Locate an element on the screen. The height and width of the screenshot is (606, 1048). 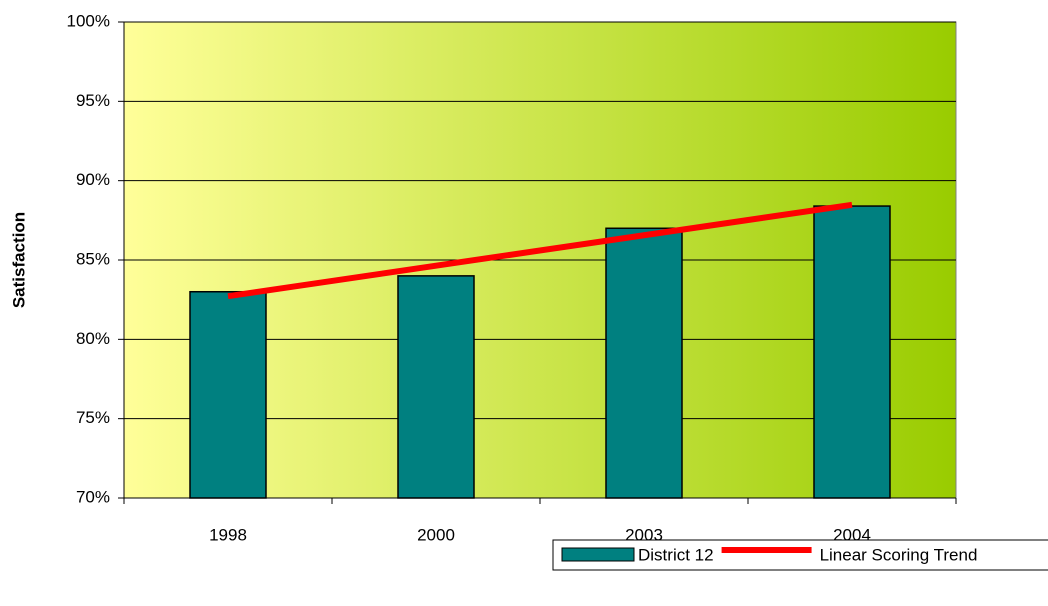
y-tick-label: 95% is located at coordinates (93, 100).